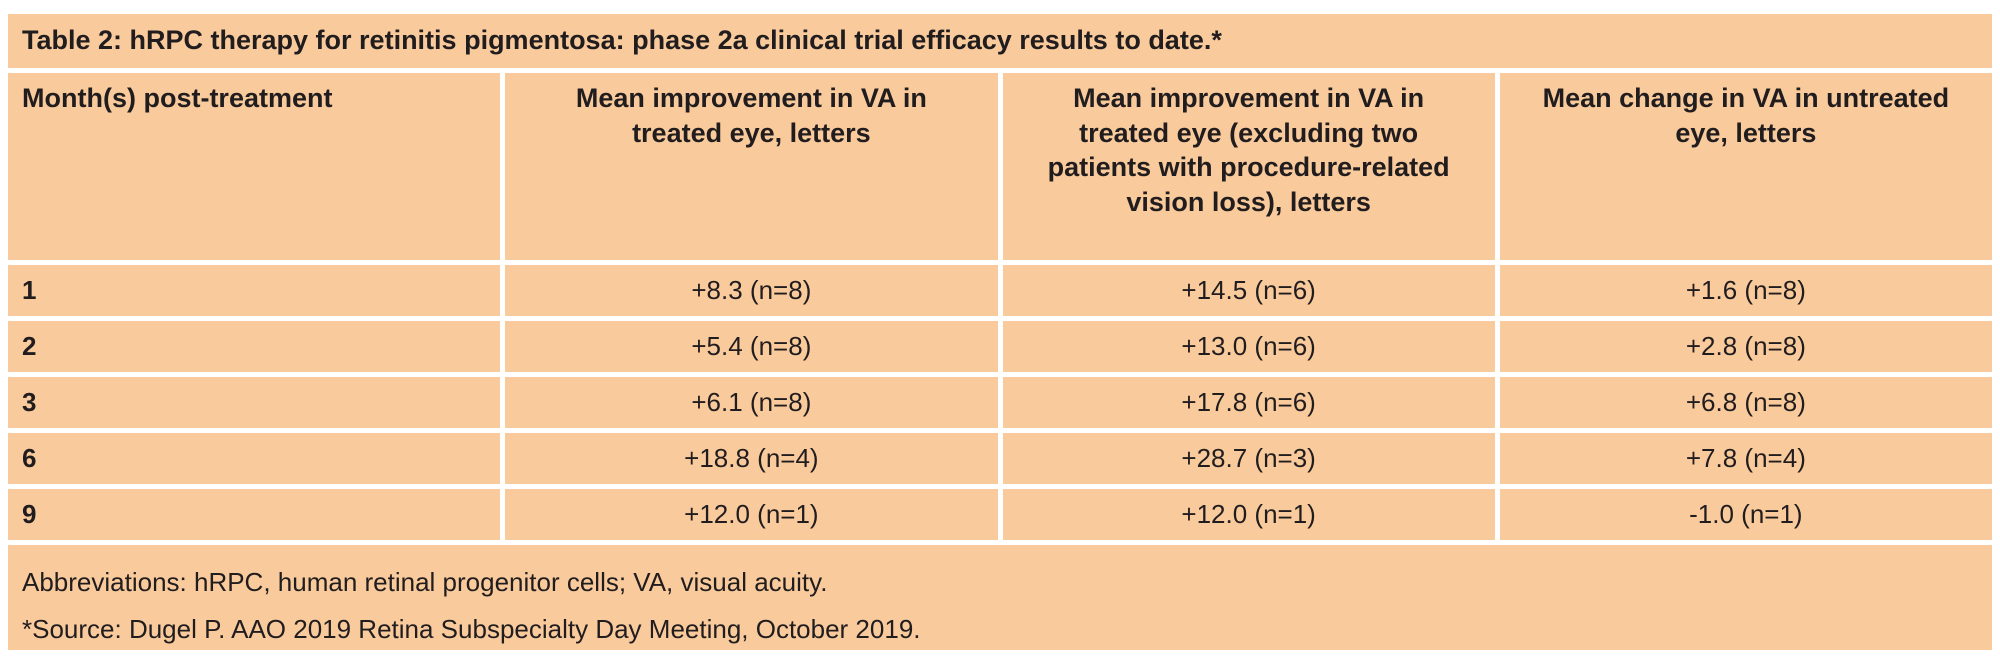 The height and width of the screenshot is (662, 2000). Describe the element at coordinates (254, 166) in the screenshot. I see `column-header-months-post-treatment: Month(s) post-treatment` at that location.